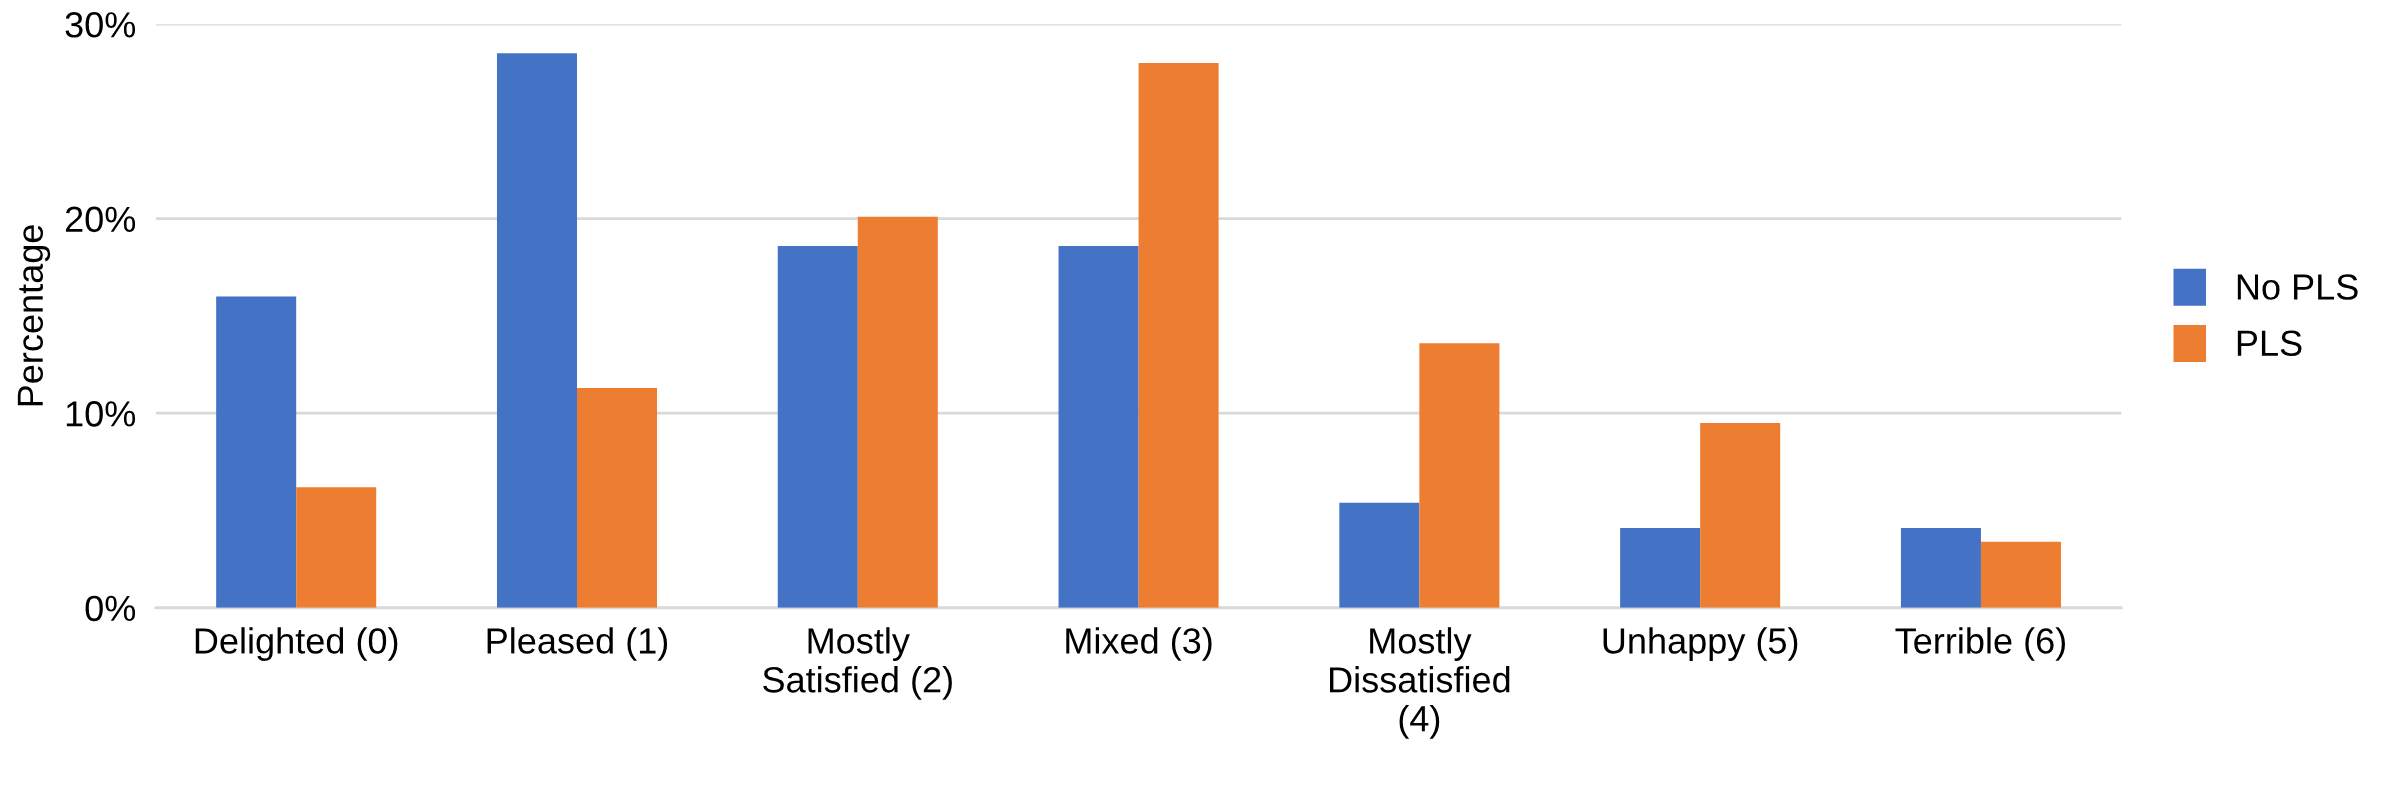 This screenshot has height=805, width=2397. What do you see at coordinates (34, 315) in the screenshot?
I see `y-axis-title: Percentage` at bounding box center [34, 315].